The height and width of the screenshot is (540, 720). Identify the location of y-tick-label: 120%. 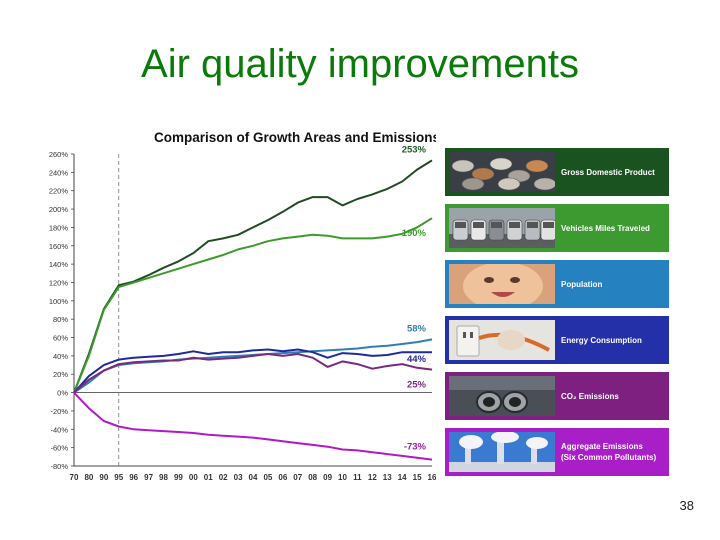
(59, 282).